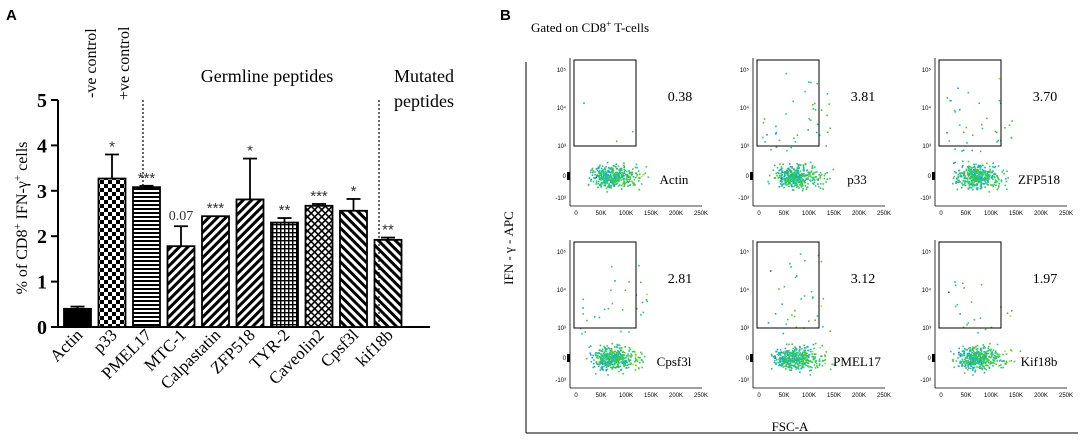 The image size is (1084, 443). I want to click on flow-sample-label: PMEL17, so click(857, 361).